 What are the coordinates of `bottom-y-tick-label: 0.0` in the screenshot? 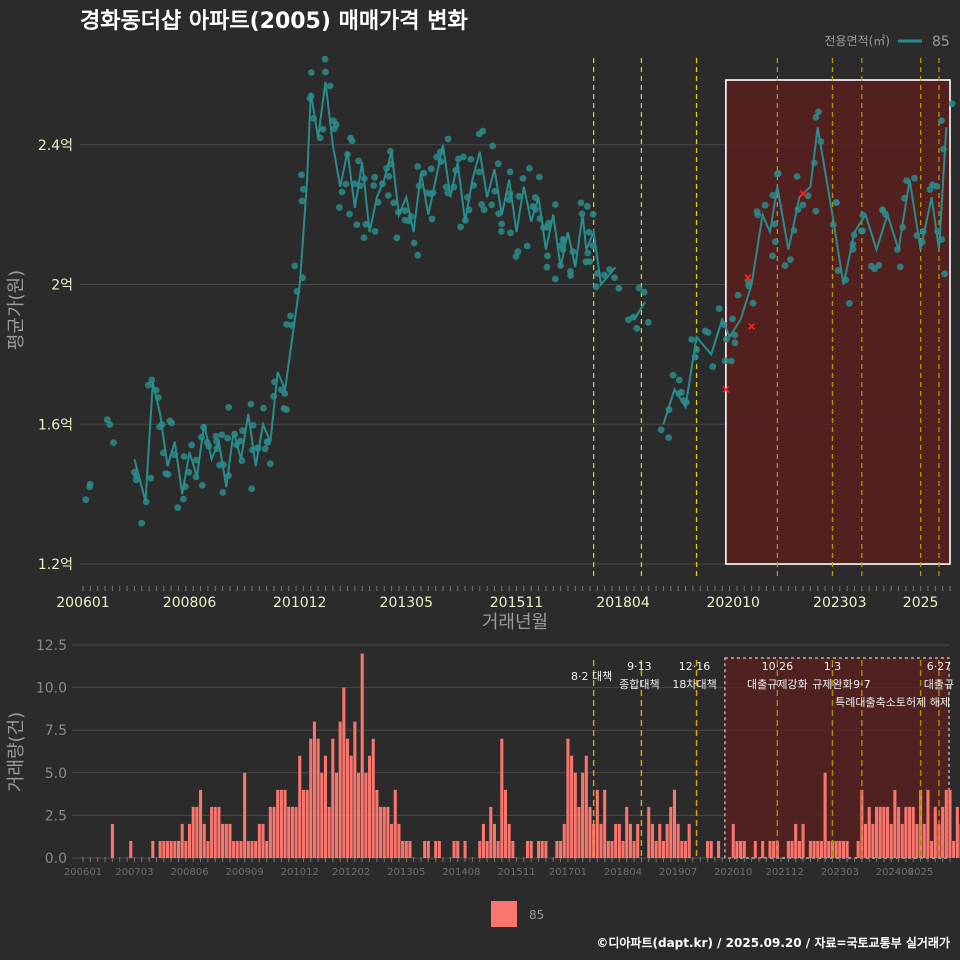 It's located at (56, 859).